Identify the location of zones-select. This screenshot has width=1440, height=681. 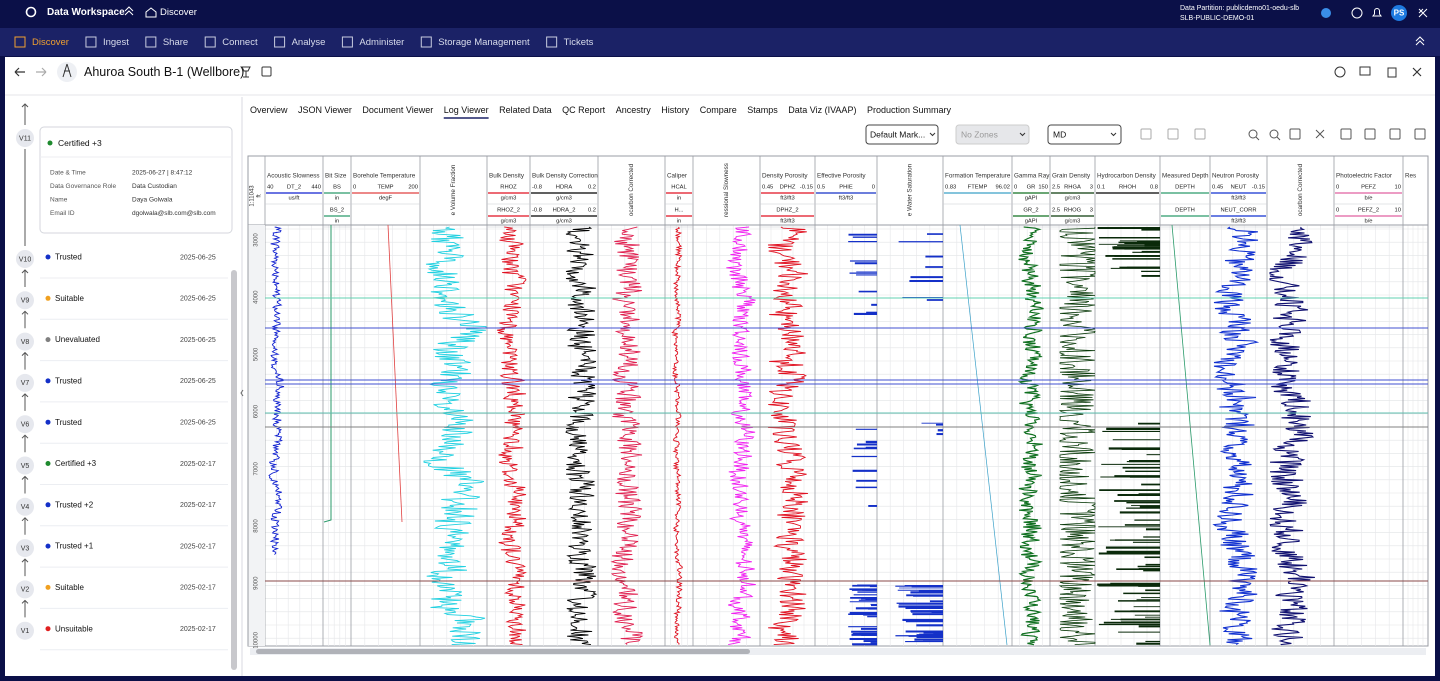
(992, 134).